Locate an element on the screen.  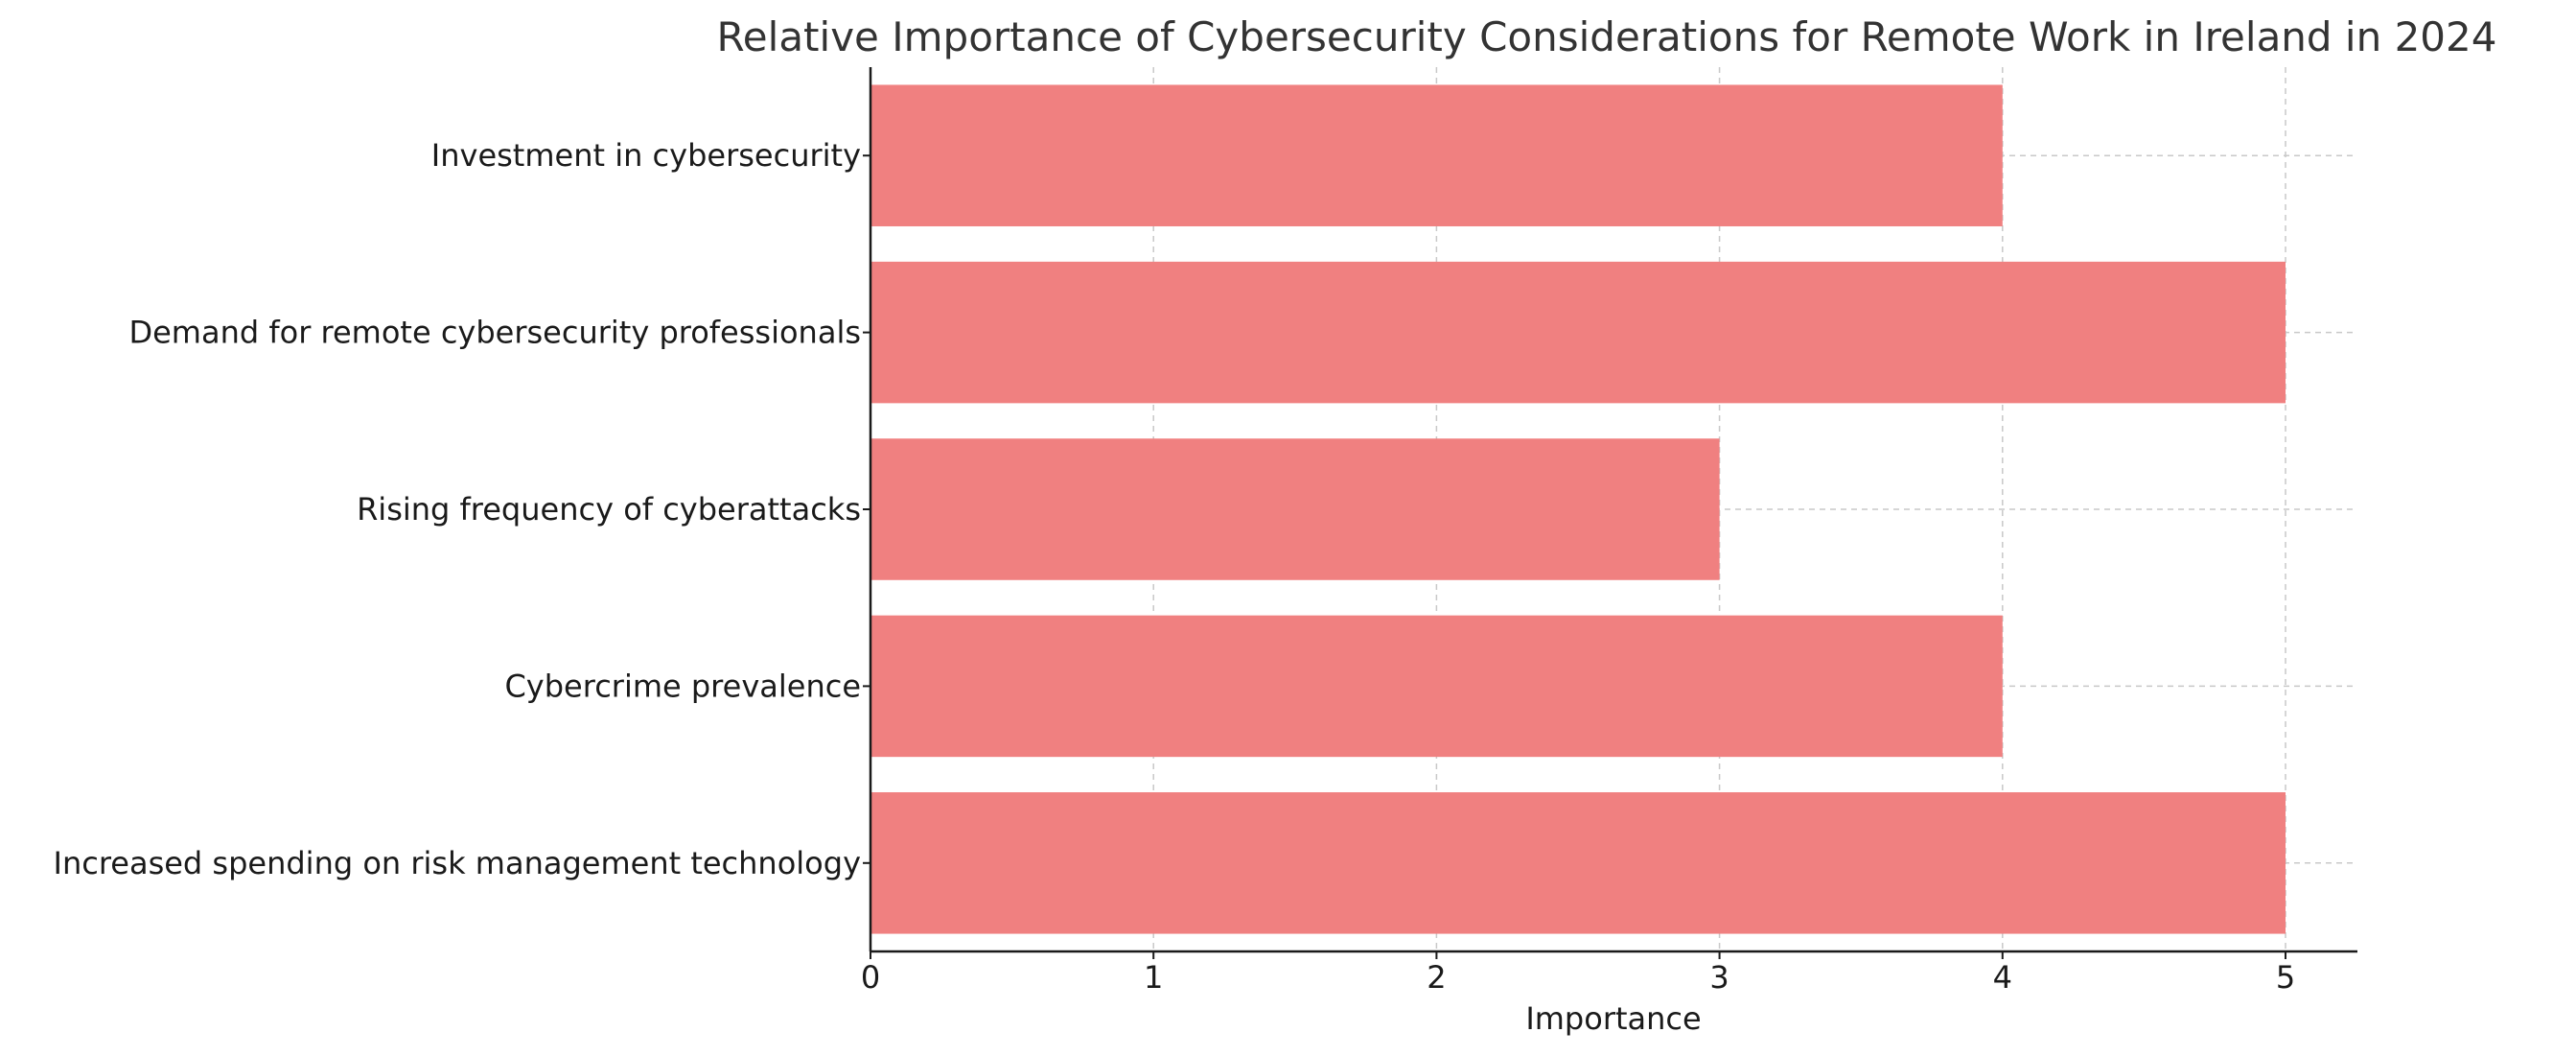
x-tick-label: 5 is located at coordinates (2286, 977).